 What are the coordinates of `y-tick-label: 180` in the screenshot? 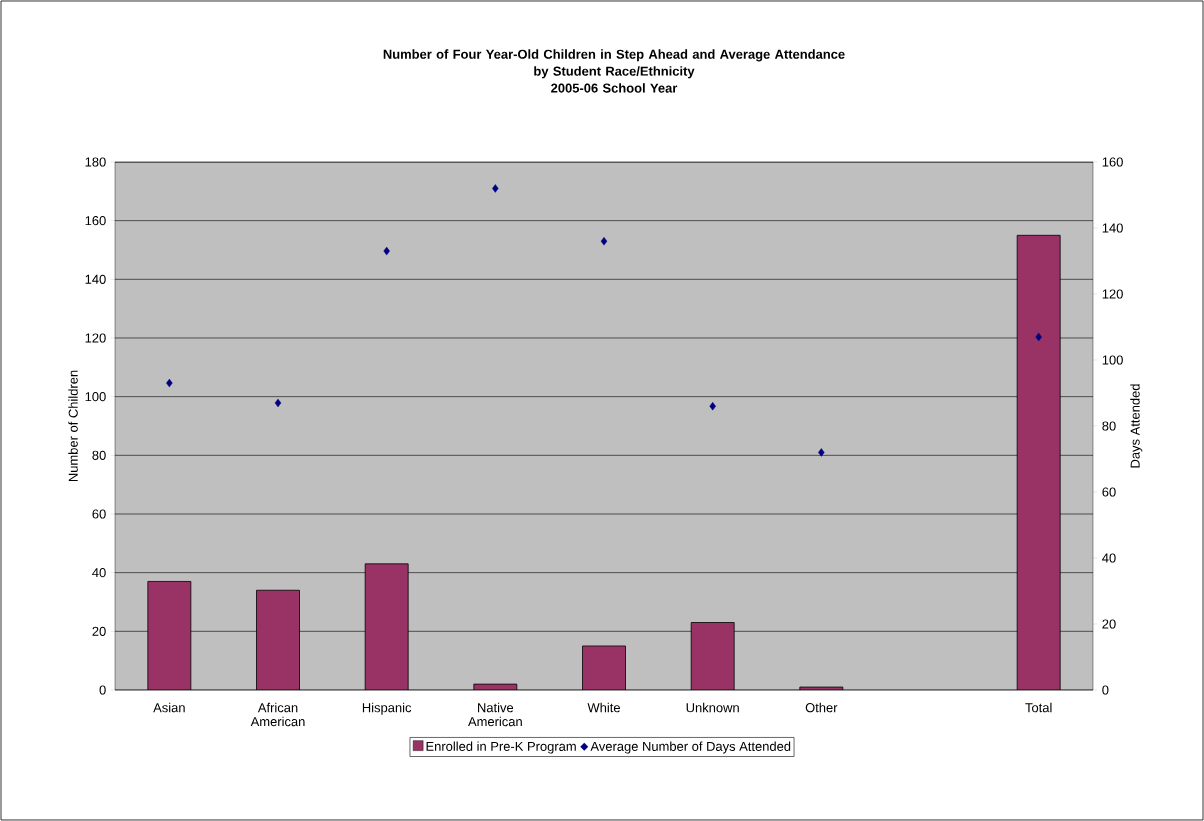 It's located at (95, 162).